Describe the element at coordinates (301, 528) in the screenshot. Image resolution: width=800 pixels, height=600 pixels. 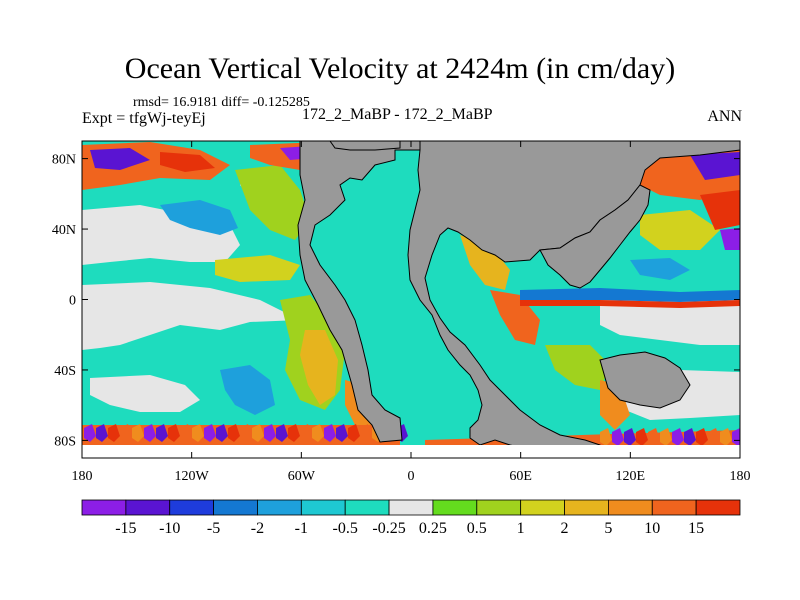
I see `colorbar-label: -1` at that location.